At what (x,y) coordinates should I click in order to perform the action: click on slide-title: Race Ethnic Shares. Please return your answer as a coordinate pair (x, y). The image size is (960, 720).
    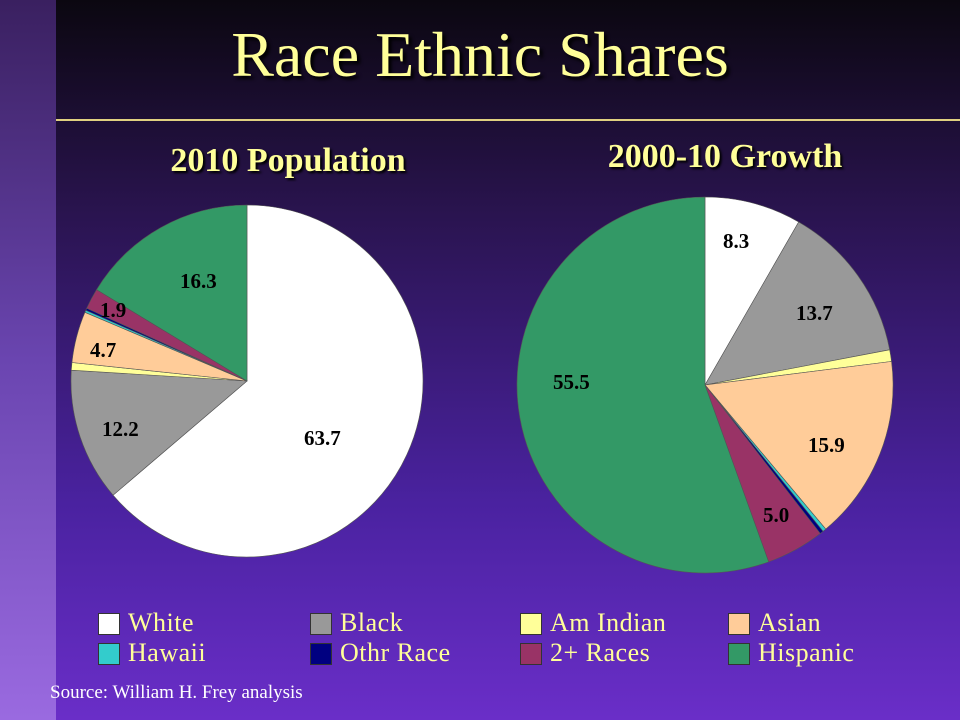
    Looking at the image, I should click on (480, 54).